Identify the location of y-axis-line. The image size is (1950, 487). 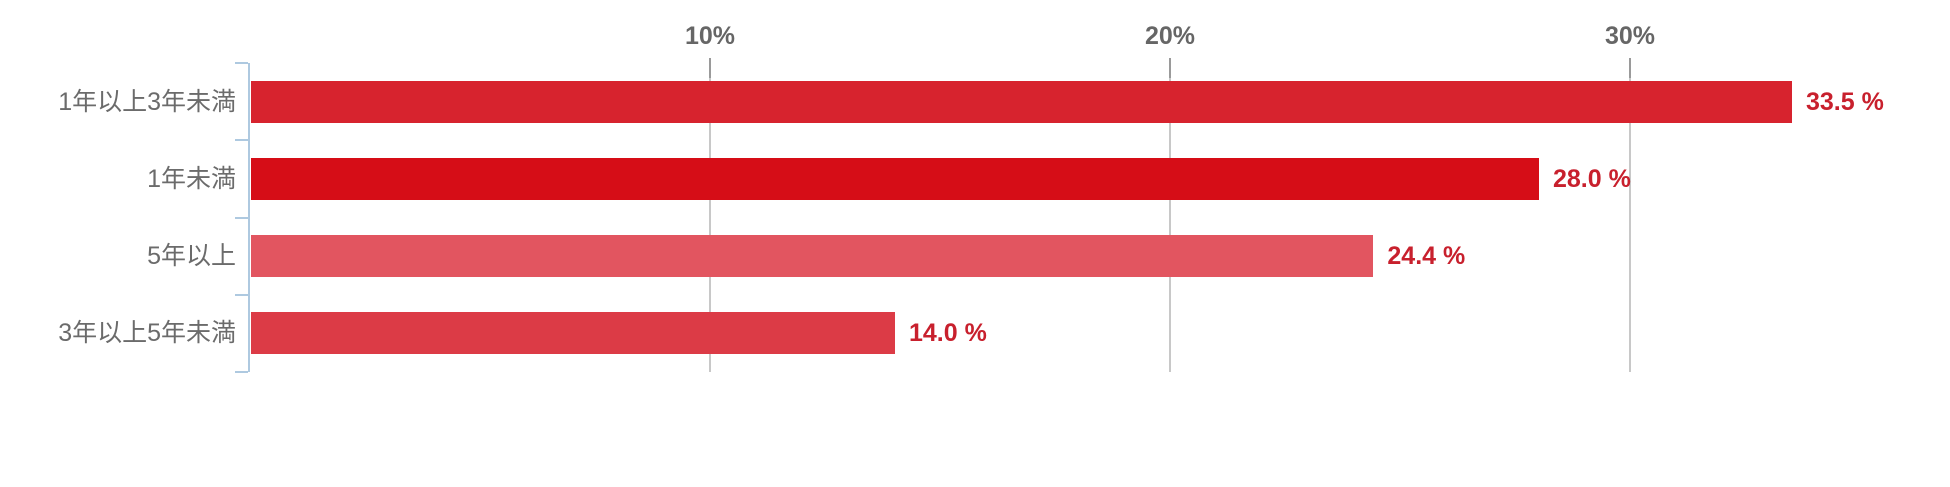
(249, 217).